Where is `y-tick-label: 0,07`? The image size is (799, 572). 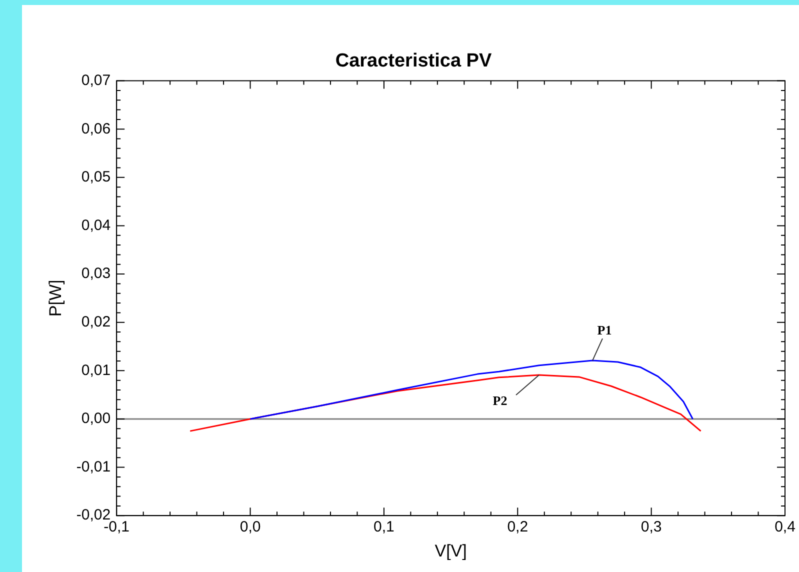
y-tick-label: 0,07 is located at coordinates (96, 80).